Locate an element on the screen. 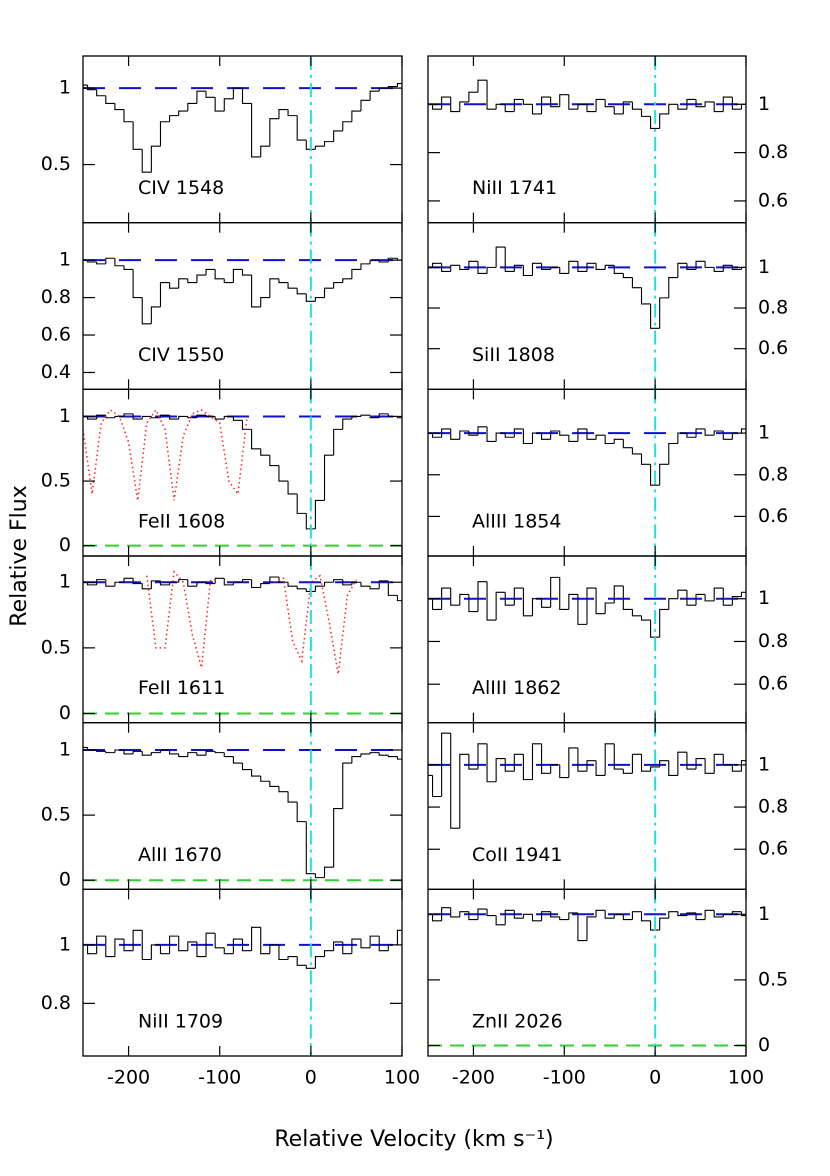 The image size is (830, 1176). panel: 0.6 0.8 1 SiII 1808 is located at coordinates (607, 306).